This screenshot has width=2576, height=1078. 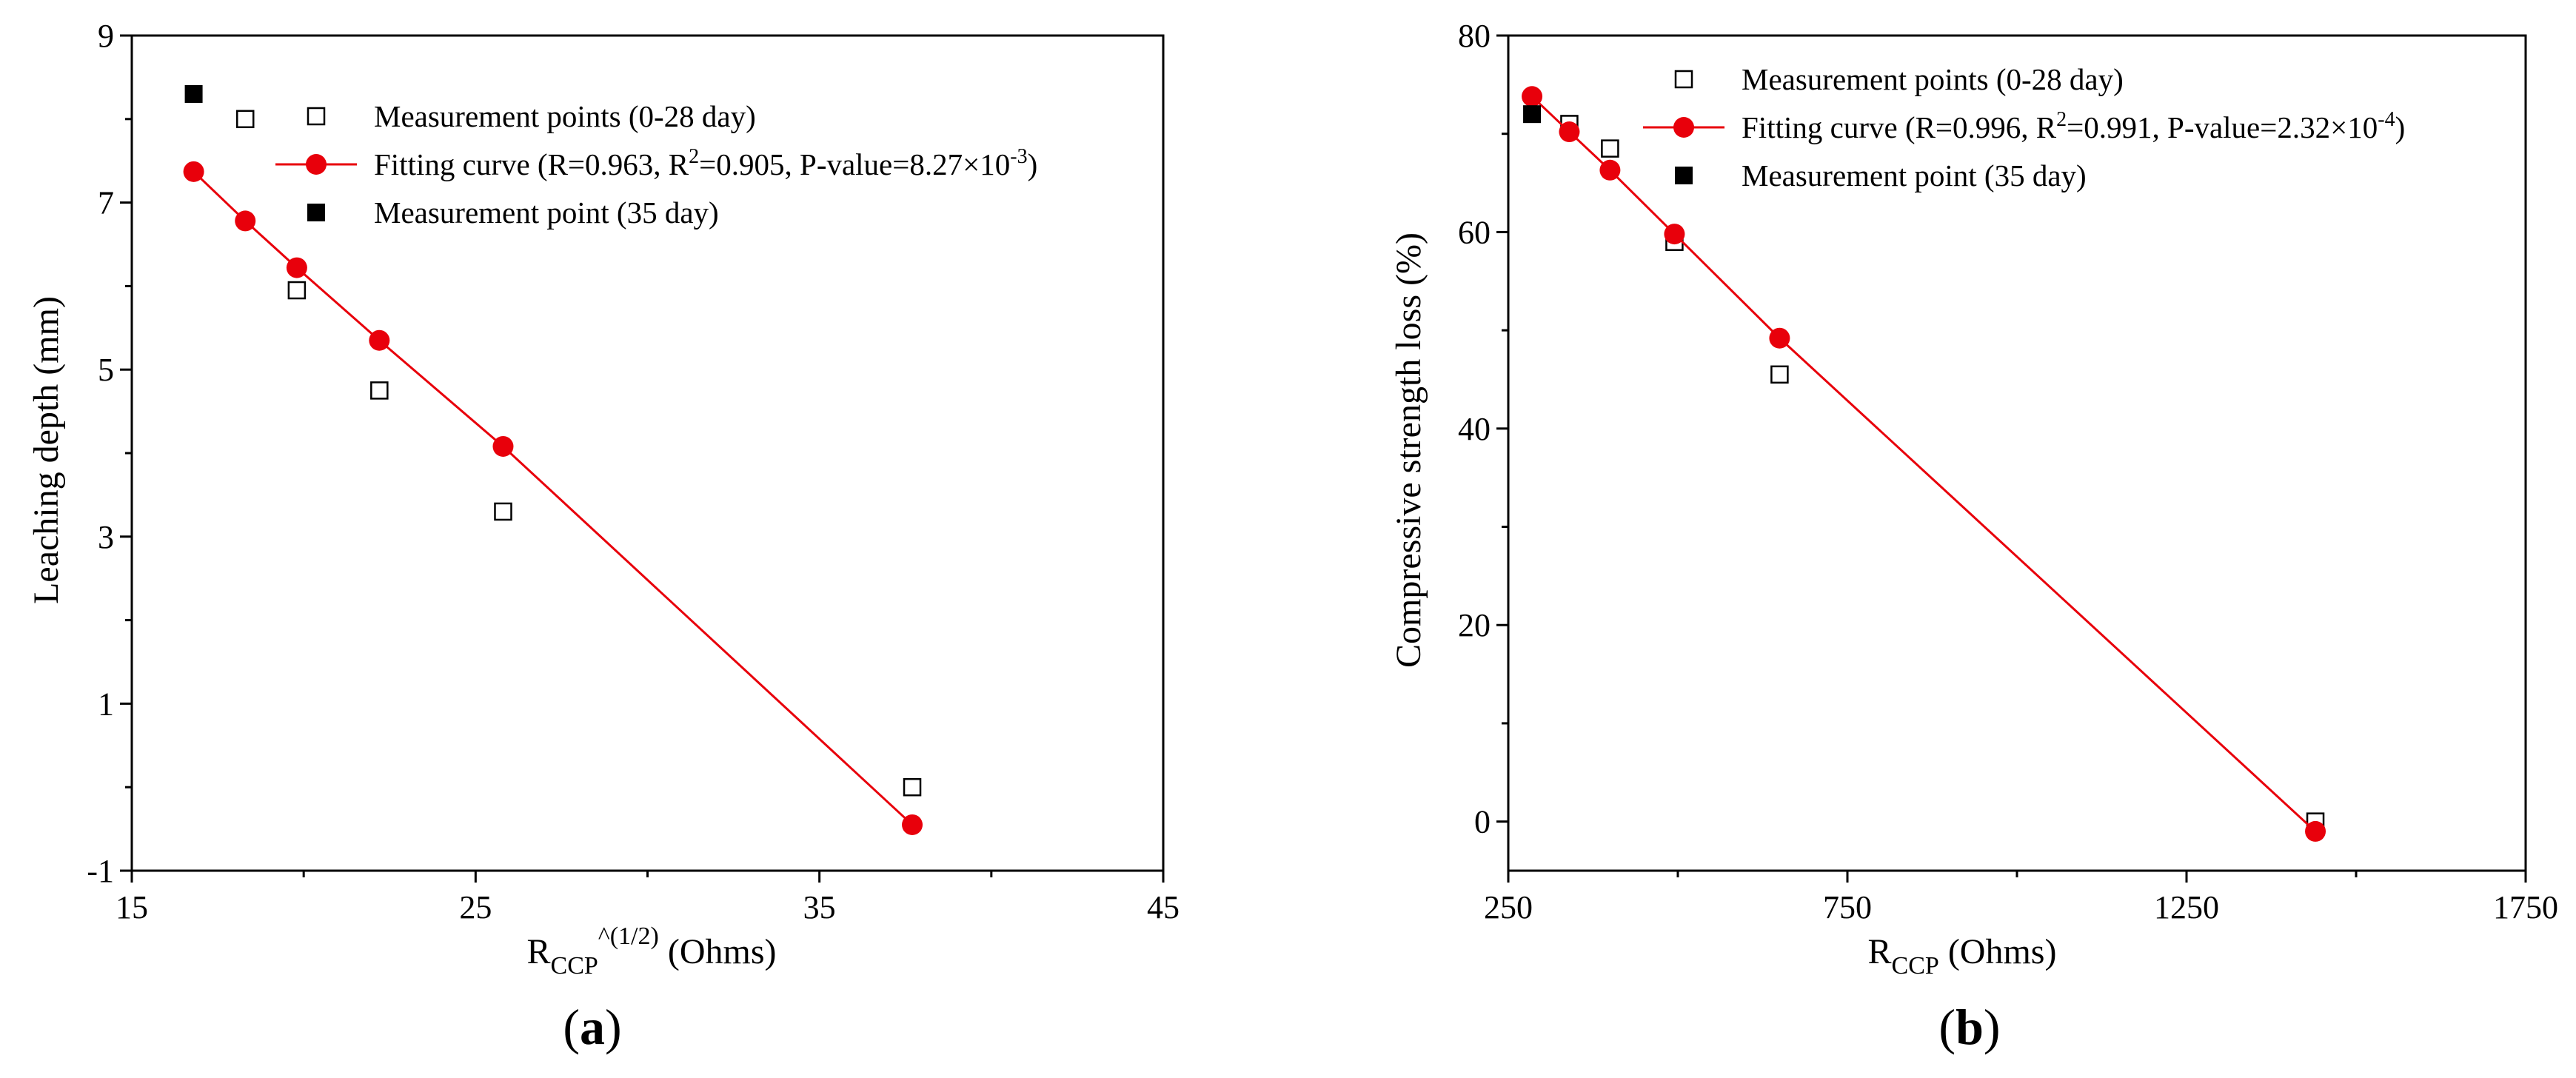 I want to click on y-tick-label: 60, so click(x=1474, y=232).